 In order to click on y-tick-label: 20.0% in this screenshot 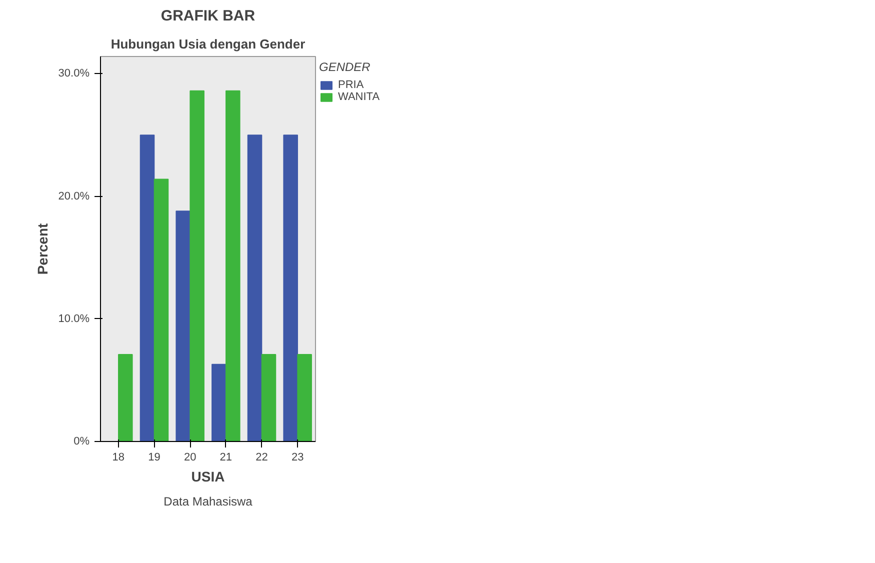, I will do `click(74, 196)`.